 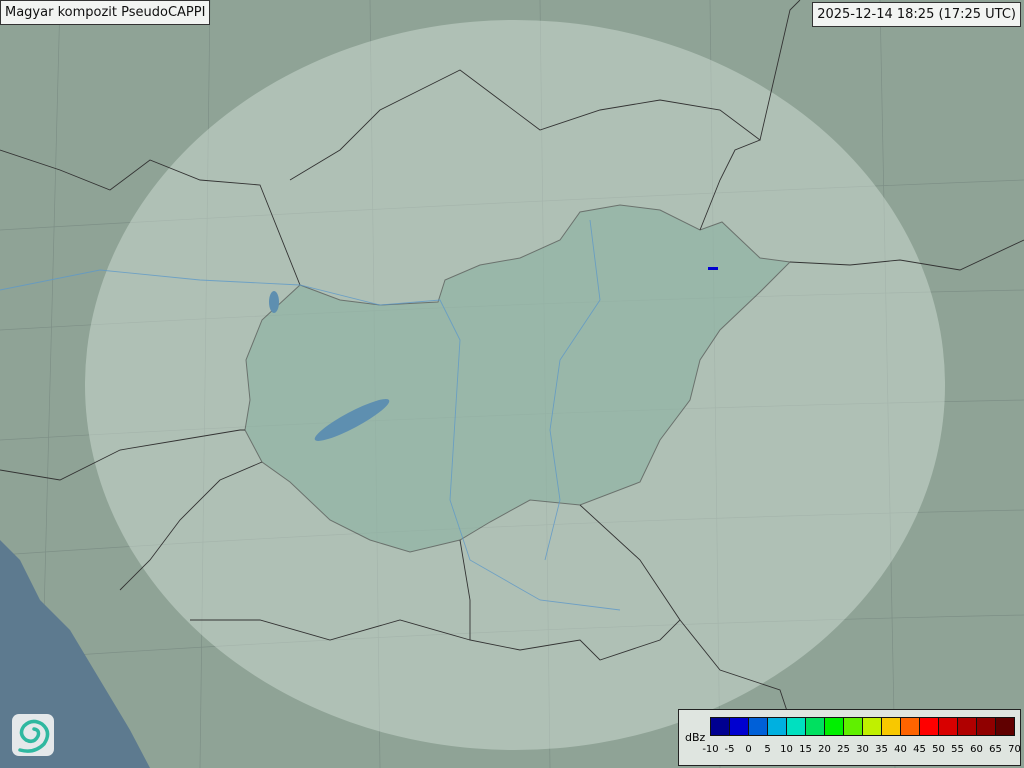 What do you see at coordinates (352, 420) in the screenshot?
I see `lake-balaton` at bounding box center [352, 420].